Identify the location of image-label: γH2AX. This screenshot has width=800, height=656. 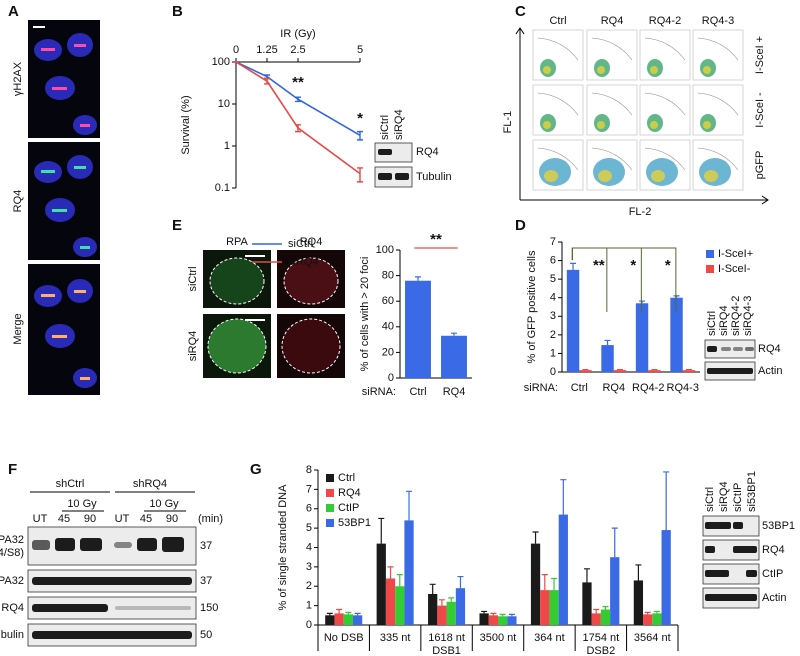
(18, 78).